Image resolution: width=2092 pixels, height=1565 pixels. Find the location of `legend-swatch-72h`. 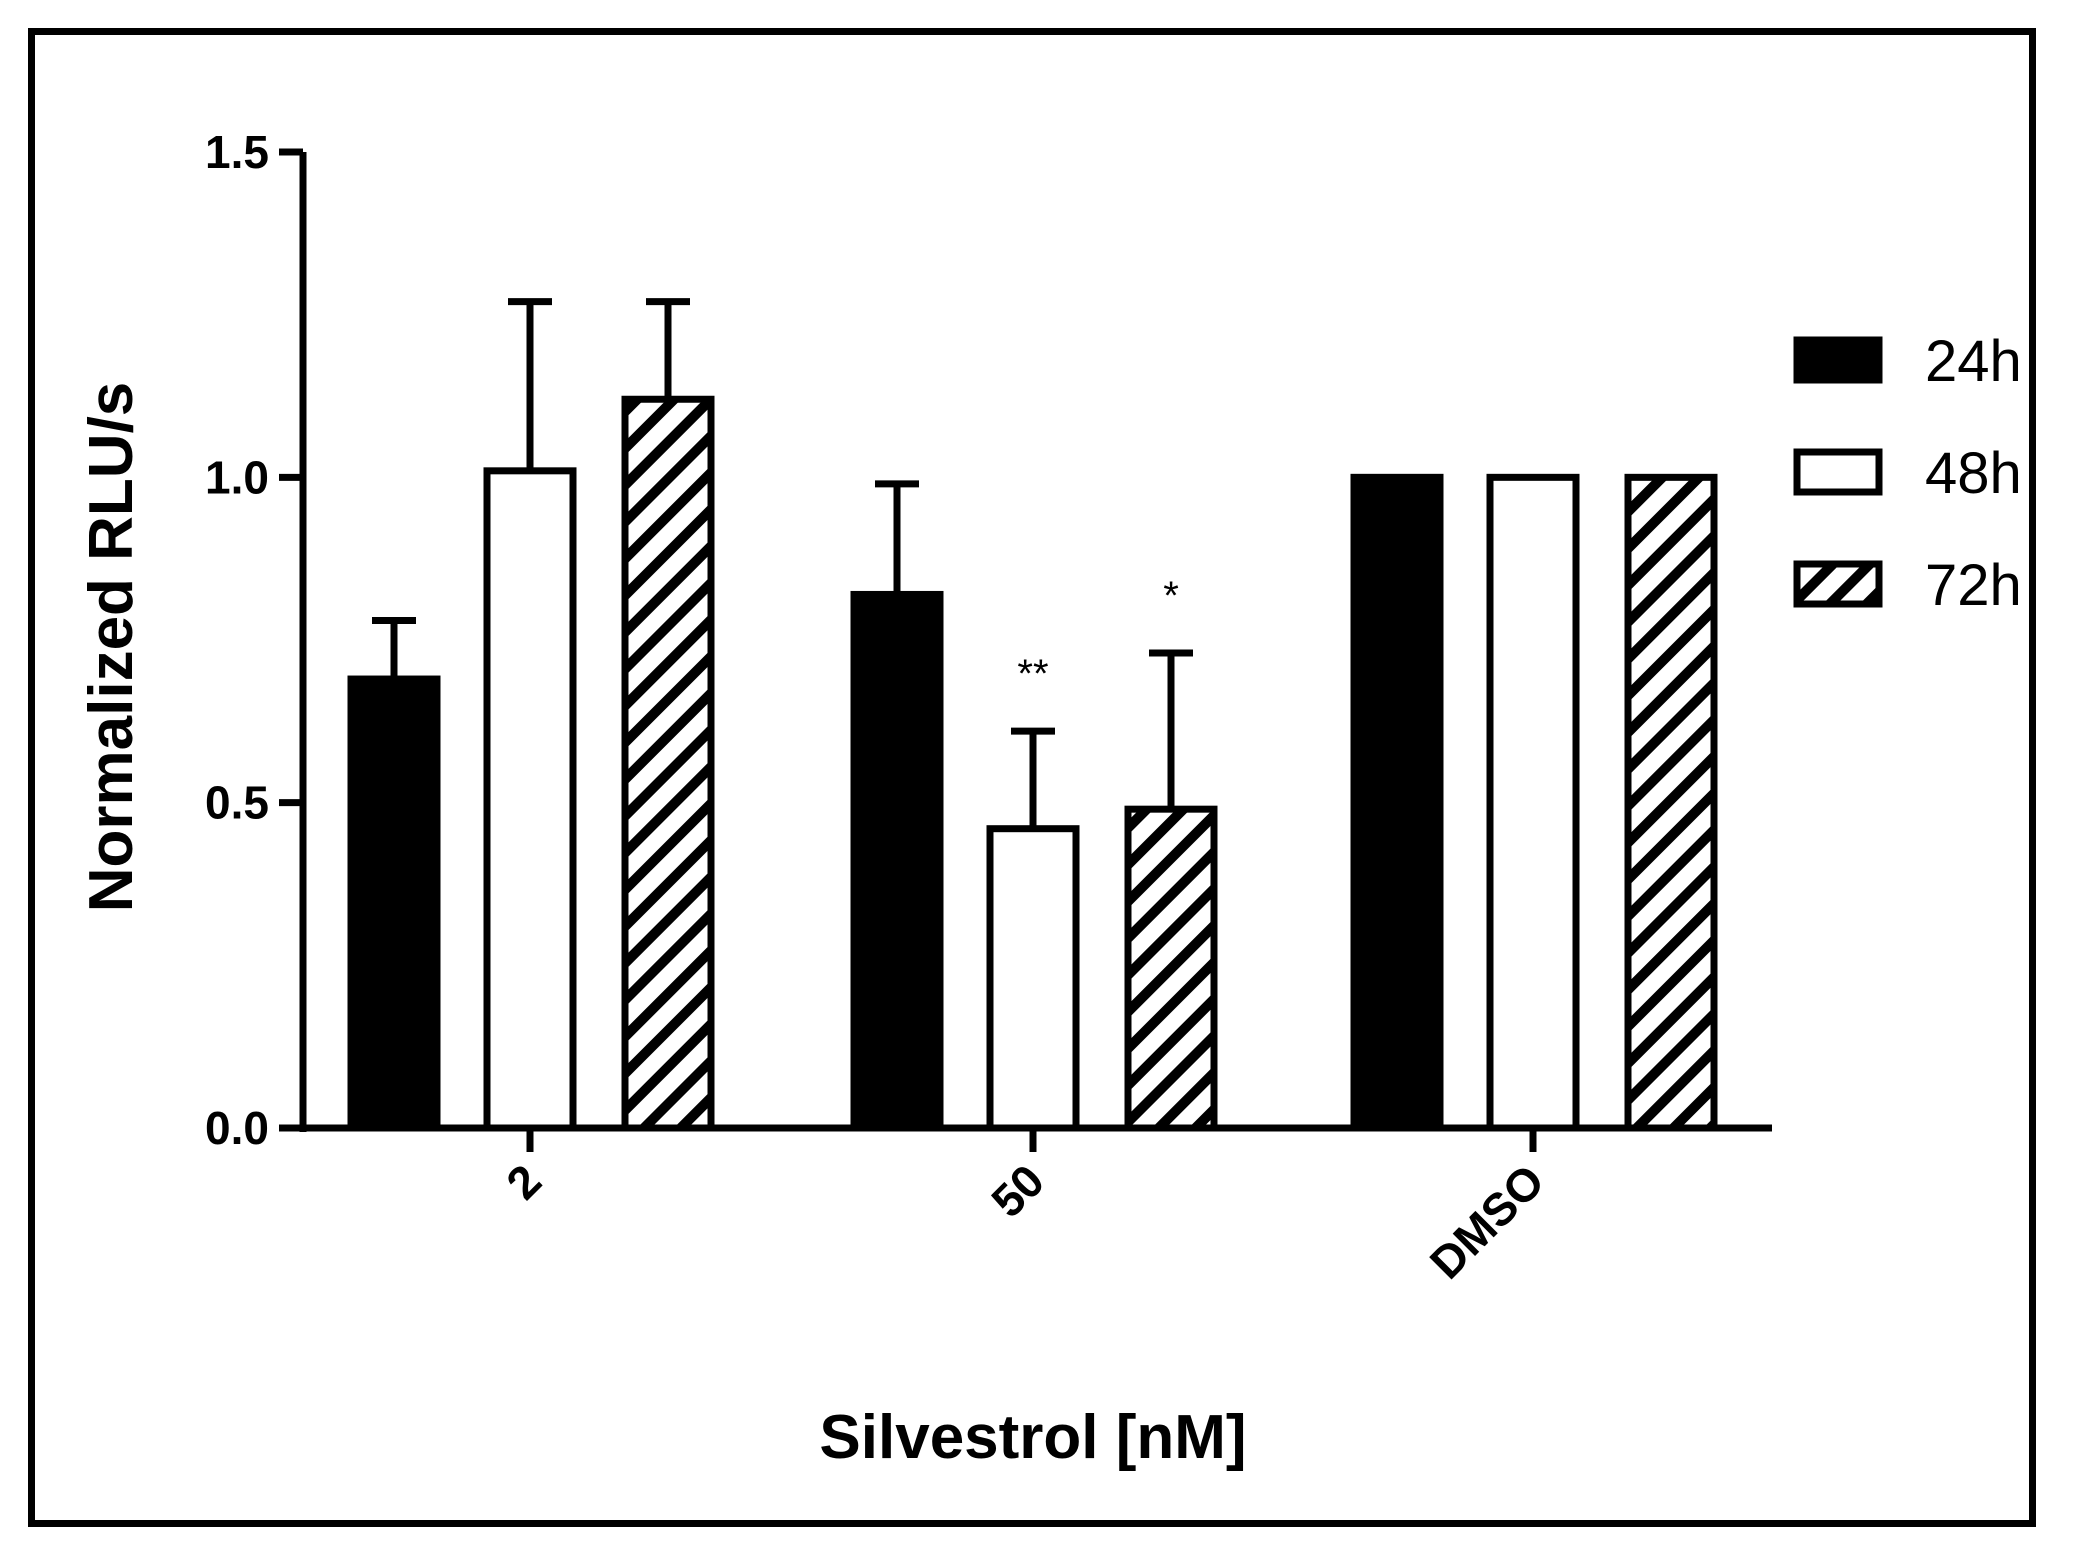

legend-swatch-72h is located at coordinates (1838, 584).